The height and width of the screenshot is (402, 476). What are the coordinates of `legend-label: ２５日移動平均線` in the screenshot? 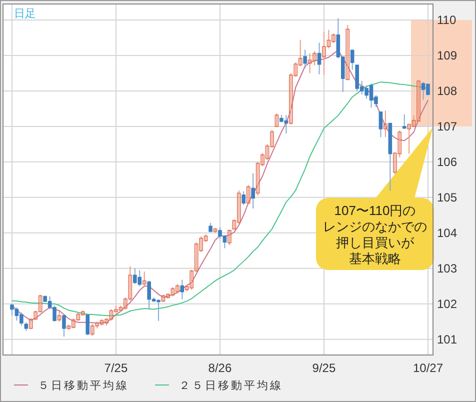 It's located at (231, 386).